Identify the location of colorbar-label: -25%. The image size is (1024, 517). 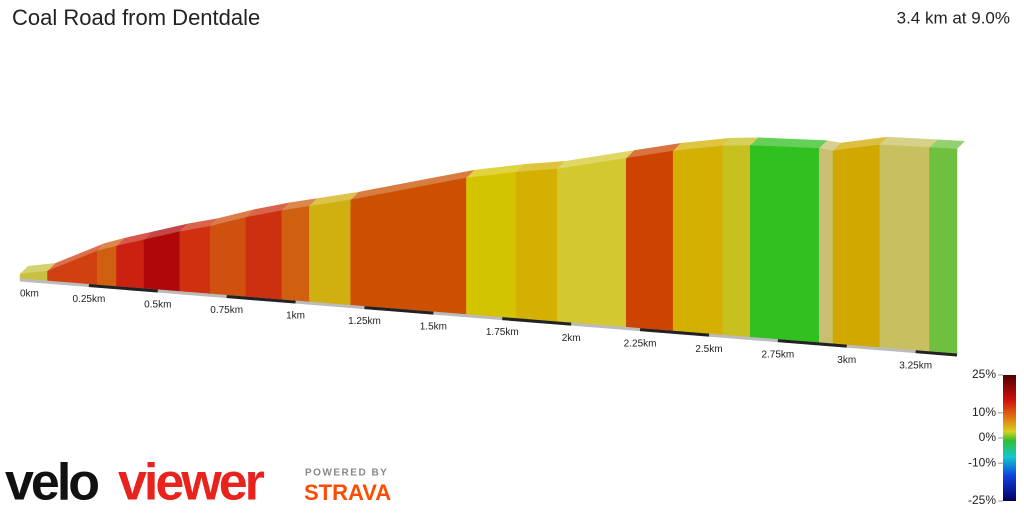
(982, 500).